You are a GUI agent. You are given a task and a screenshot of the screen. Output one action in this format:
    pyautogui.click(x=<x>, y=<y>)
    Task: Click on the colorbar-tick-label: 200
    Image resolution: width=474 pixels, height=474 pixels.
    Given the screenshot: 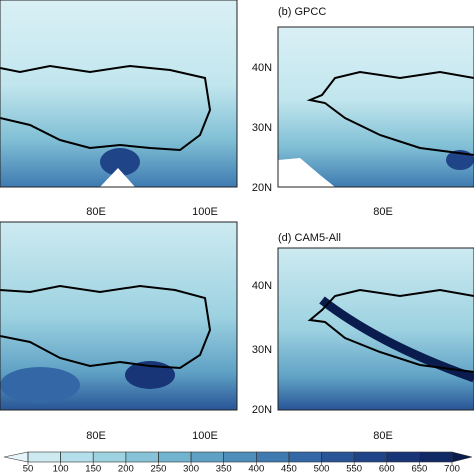 What is the action you would take?
    pyautogui.click(x=126, y=469)
    